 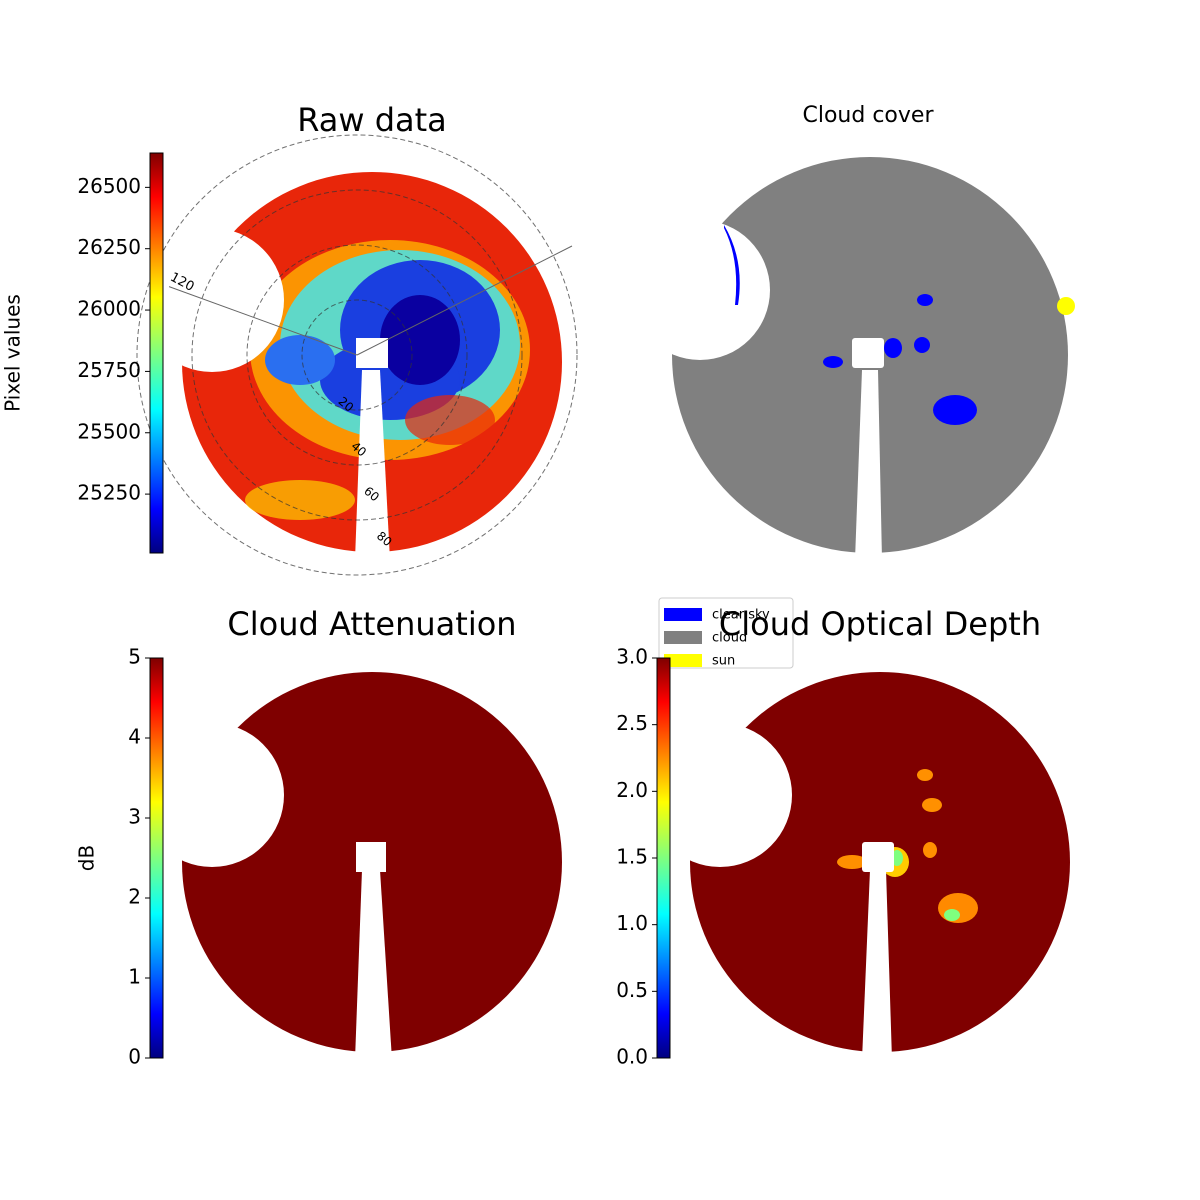 What do you see at coordinates (852, 358) in the screenshot?
I see `cloud-cover-image` at bounding box center [852, 358].